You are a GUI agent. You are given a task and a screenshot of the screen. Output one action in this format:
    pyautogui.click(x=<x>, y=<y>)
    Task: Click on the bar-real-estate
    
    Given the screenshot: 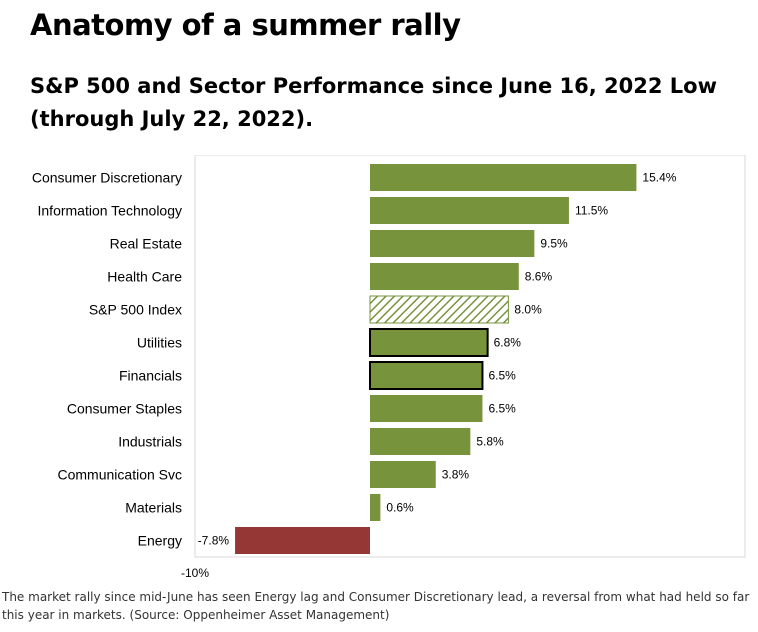 What is the action you would take?
    pyautogui.click(x=452, y=243)
    